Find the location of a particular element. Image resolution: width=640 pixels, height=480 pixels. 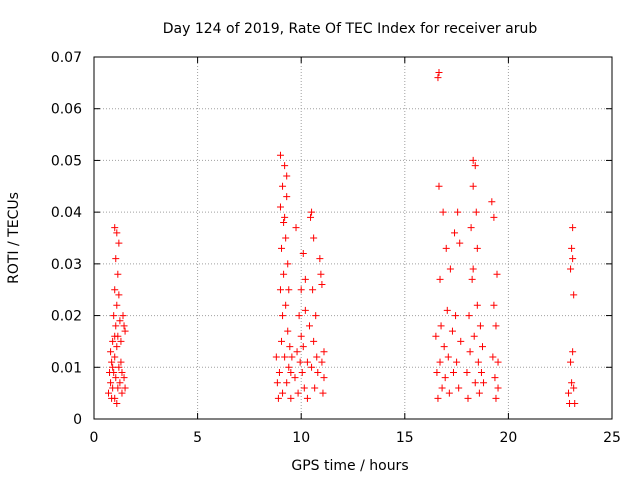

x-tick-label: 10 is located at coordinates (301, 438).